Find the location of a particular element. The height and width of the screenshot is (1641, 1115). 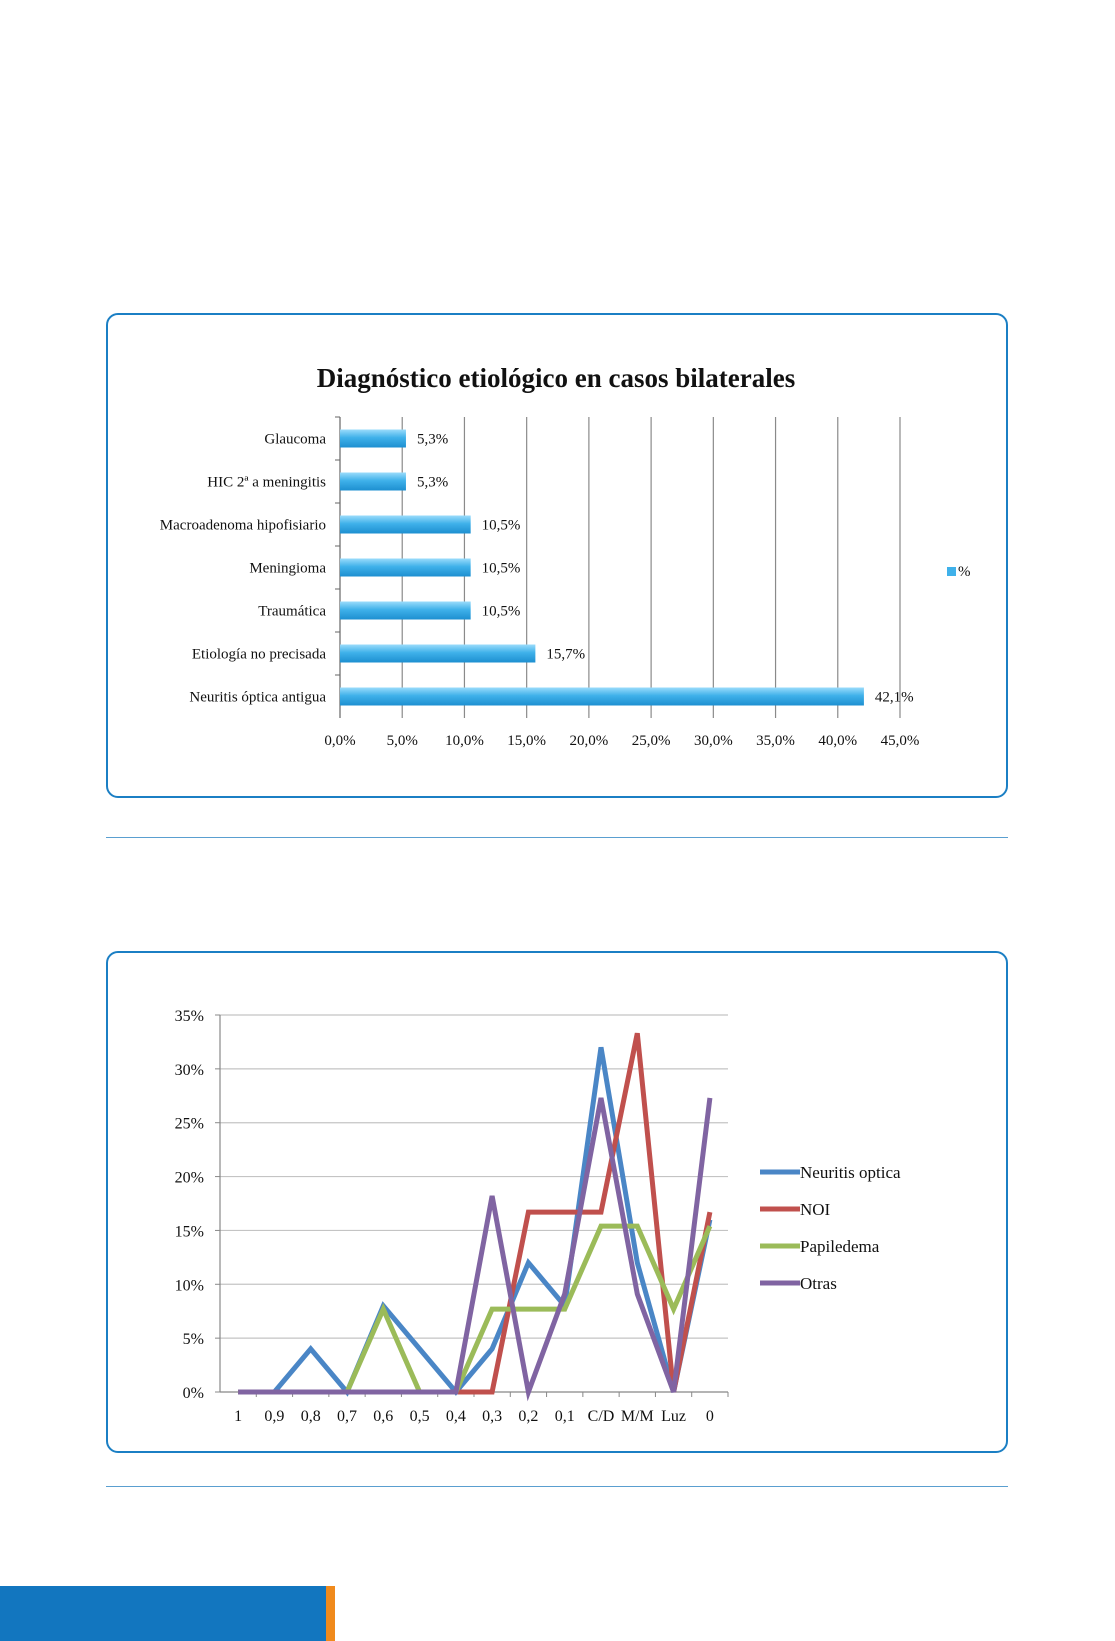

y-category-label: Neuritis óptica antigua is located at coordinates (257, 698).